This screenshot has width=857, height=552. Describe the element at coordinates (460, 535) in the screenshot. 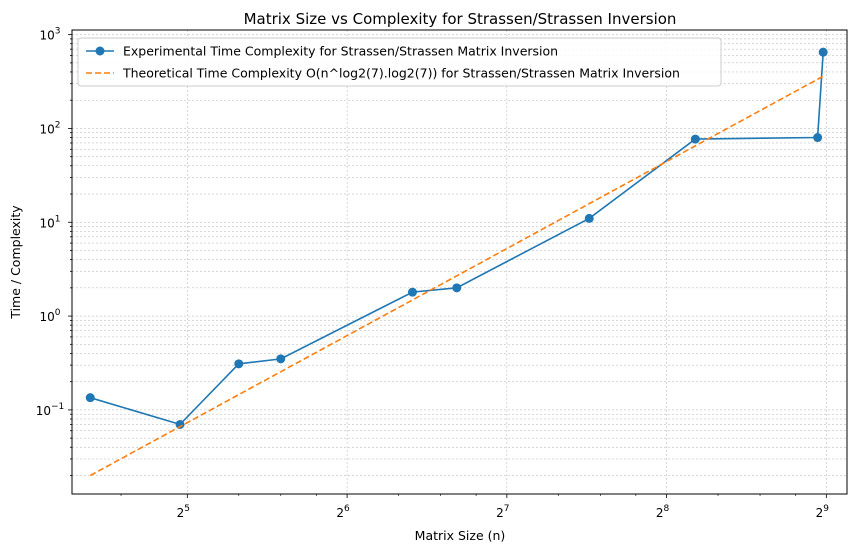

I see `x-axis-label: Matrix Size (n)` at that location.